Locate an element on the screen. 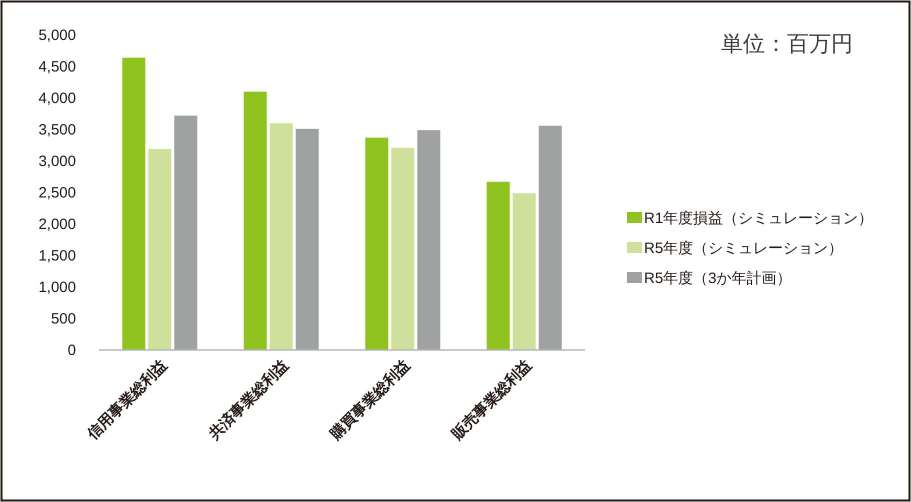 This screenshot has width=911, height=502. x-tick-label: 信用事業総利益 is located at coordinates (127, 400).